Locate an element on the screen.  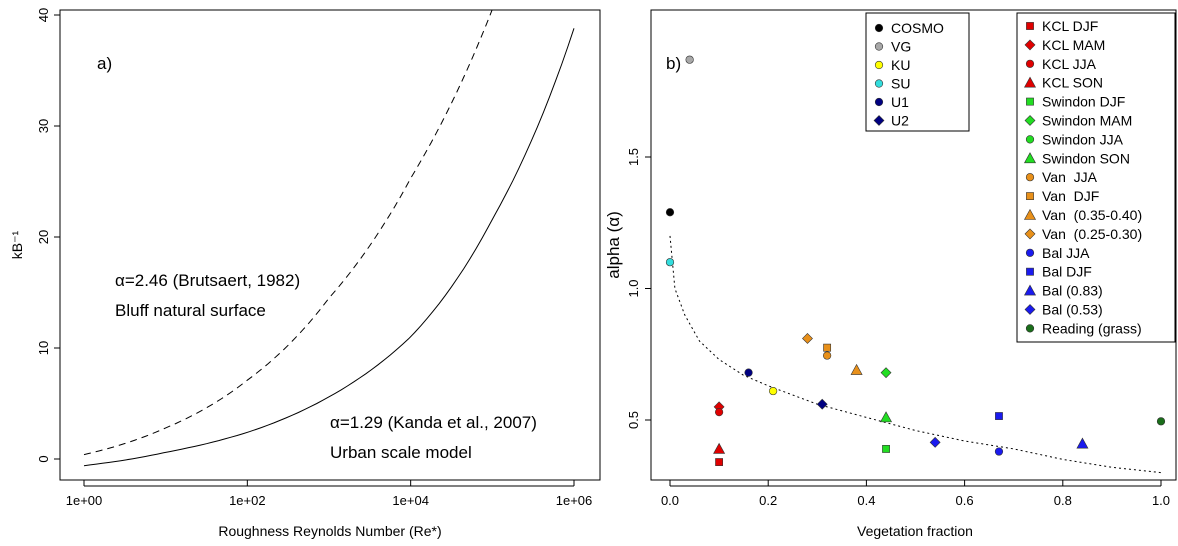
legend-label-kcl-mam: KCL MAM is located at coordinates (1073, 45).